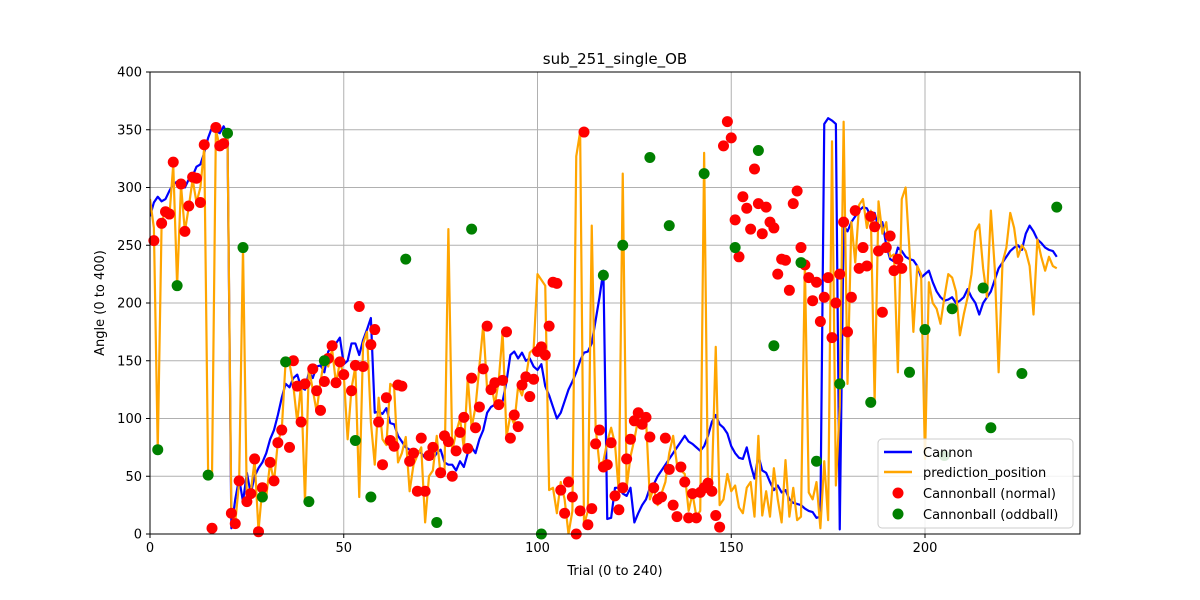 Image resolution: width=1200 pixels, height=600 pixels. Describe the element at coordinates (138, 535) in the screenshot. I see `y-tick-label: 0` at that location.